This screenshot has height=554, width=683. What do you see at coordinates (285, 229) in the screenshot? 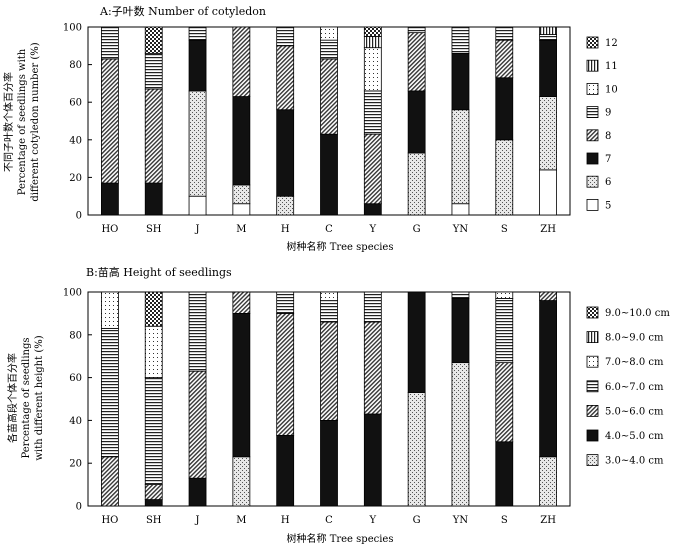
I see `x-tick-label: H` at bounding box center [285, 229].